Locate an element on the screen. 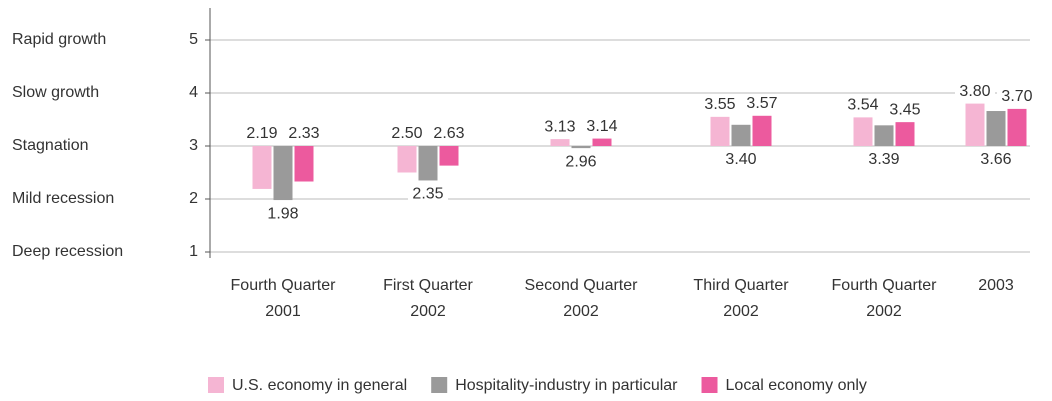 Image resolution: width=1052 pixels, height=401 pixels. value-label: 1.98 is located at coordinates (282, 213).